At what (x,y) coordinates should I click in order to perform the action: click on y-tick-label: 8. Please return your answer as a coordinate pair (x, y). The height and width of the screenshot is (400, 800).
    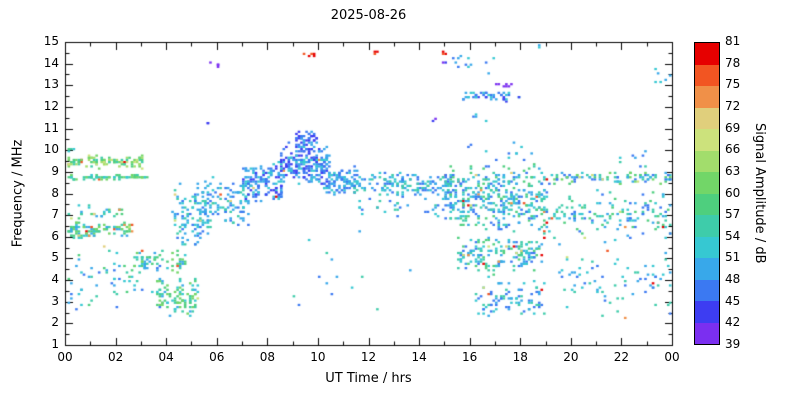
    Looking at the image, I should click on (55, 192).